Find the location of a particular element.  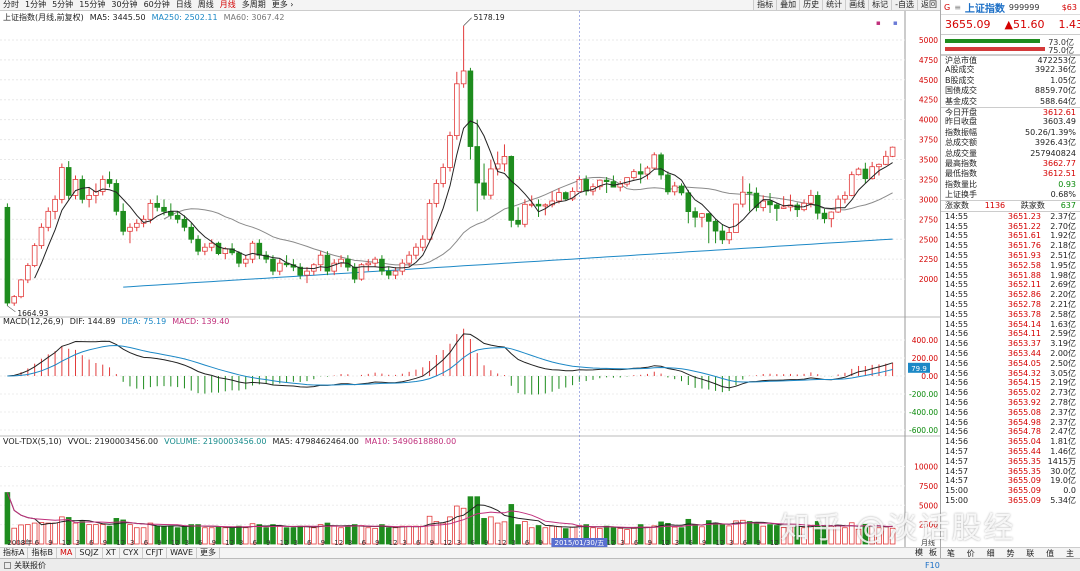

indicator-tab-1: 指标B is located at coordinates (42, 553).